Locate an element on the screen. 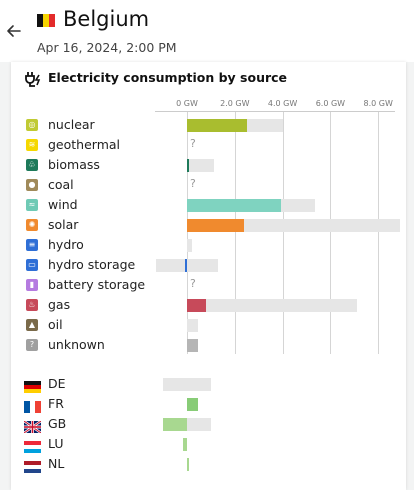  exchange-label: LU is located at coordinates (56, 443).